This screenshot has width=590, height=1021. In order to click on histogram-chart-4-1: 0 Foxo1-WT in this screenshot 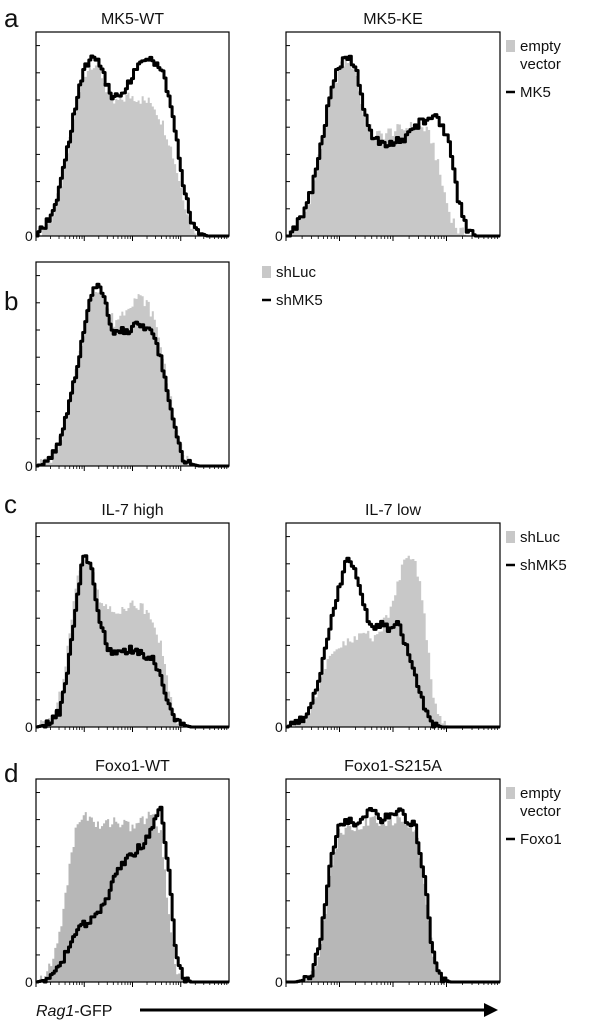, I will do `click(127, 874)`.